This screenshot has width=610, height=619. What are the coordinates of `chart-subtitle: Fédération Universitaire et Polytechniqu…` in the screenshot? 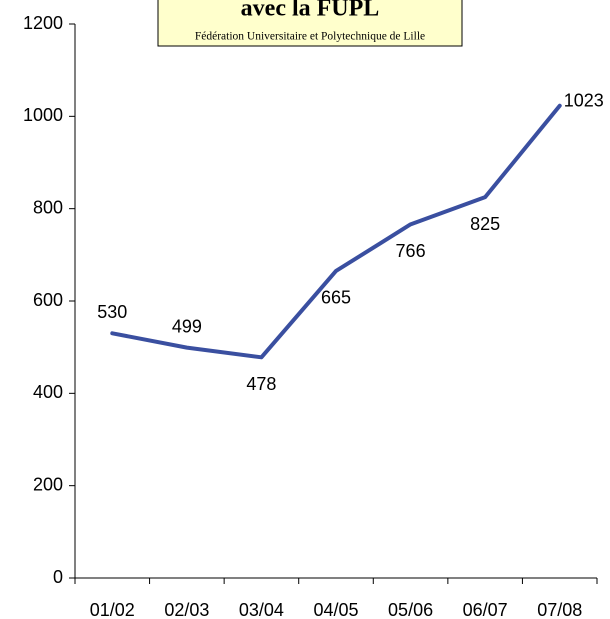 It's located at (310, 37).